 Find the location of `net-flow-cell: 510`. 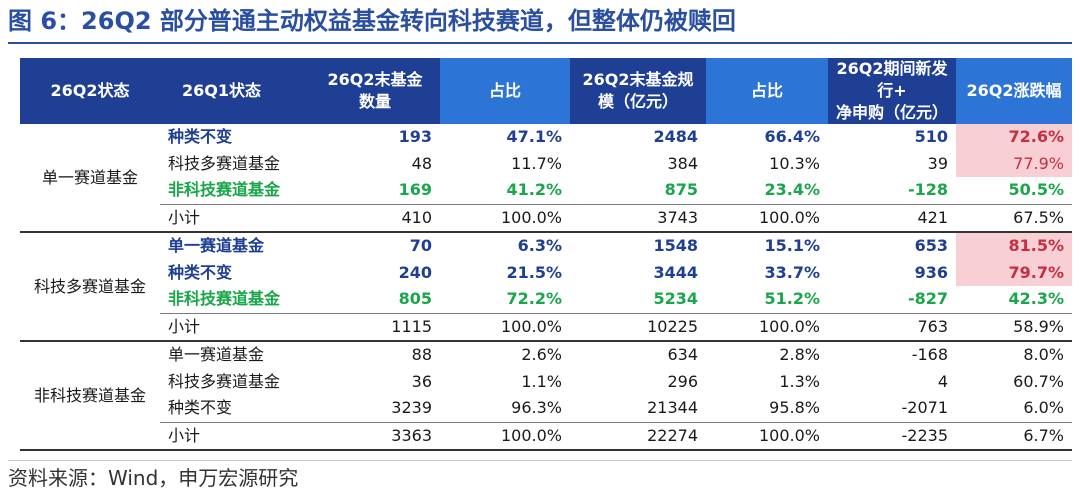

net-flow-cell: 510 is located at coordinates (931, 137).